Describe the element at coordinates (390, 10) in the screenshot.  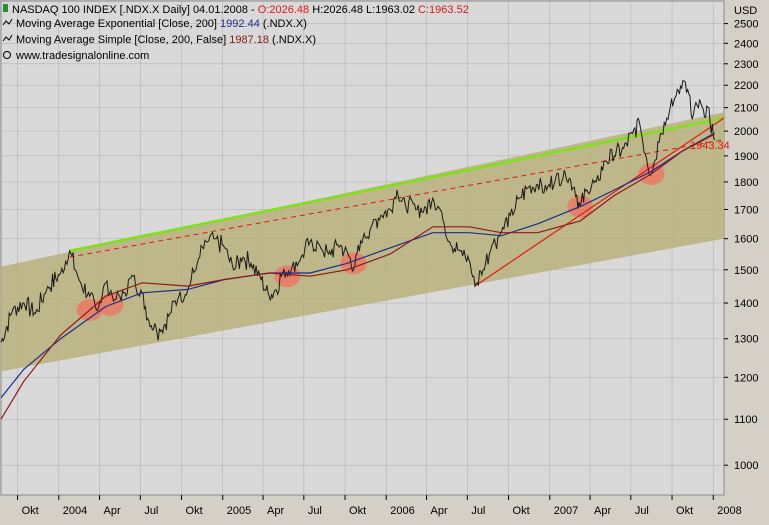
I see `header-low: L:1963.02` at that location.